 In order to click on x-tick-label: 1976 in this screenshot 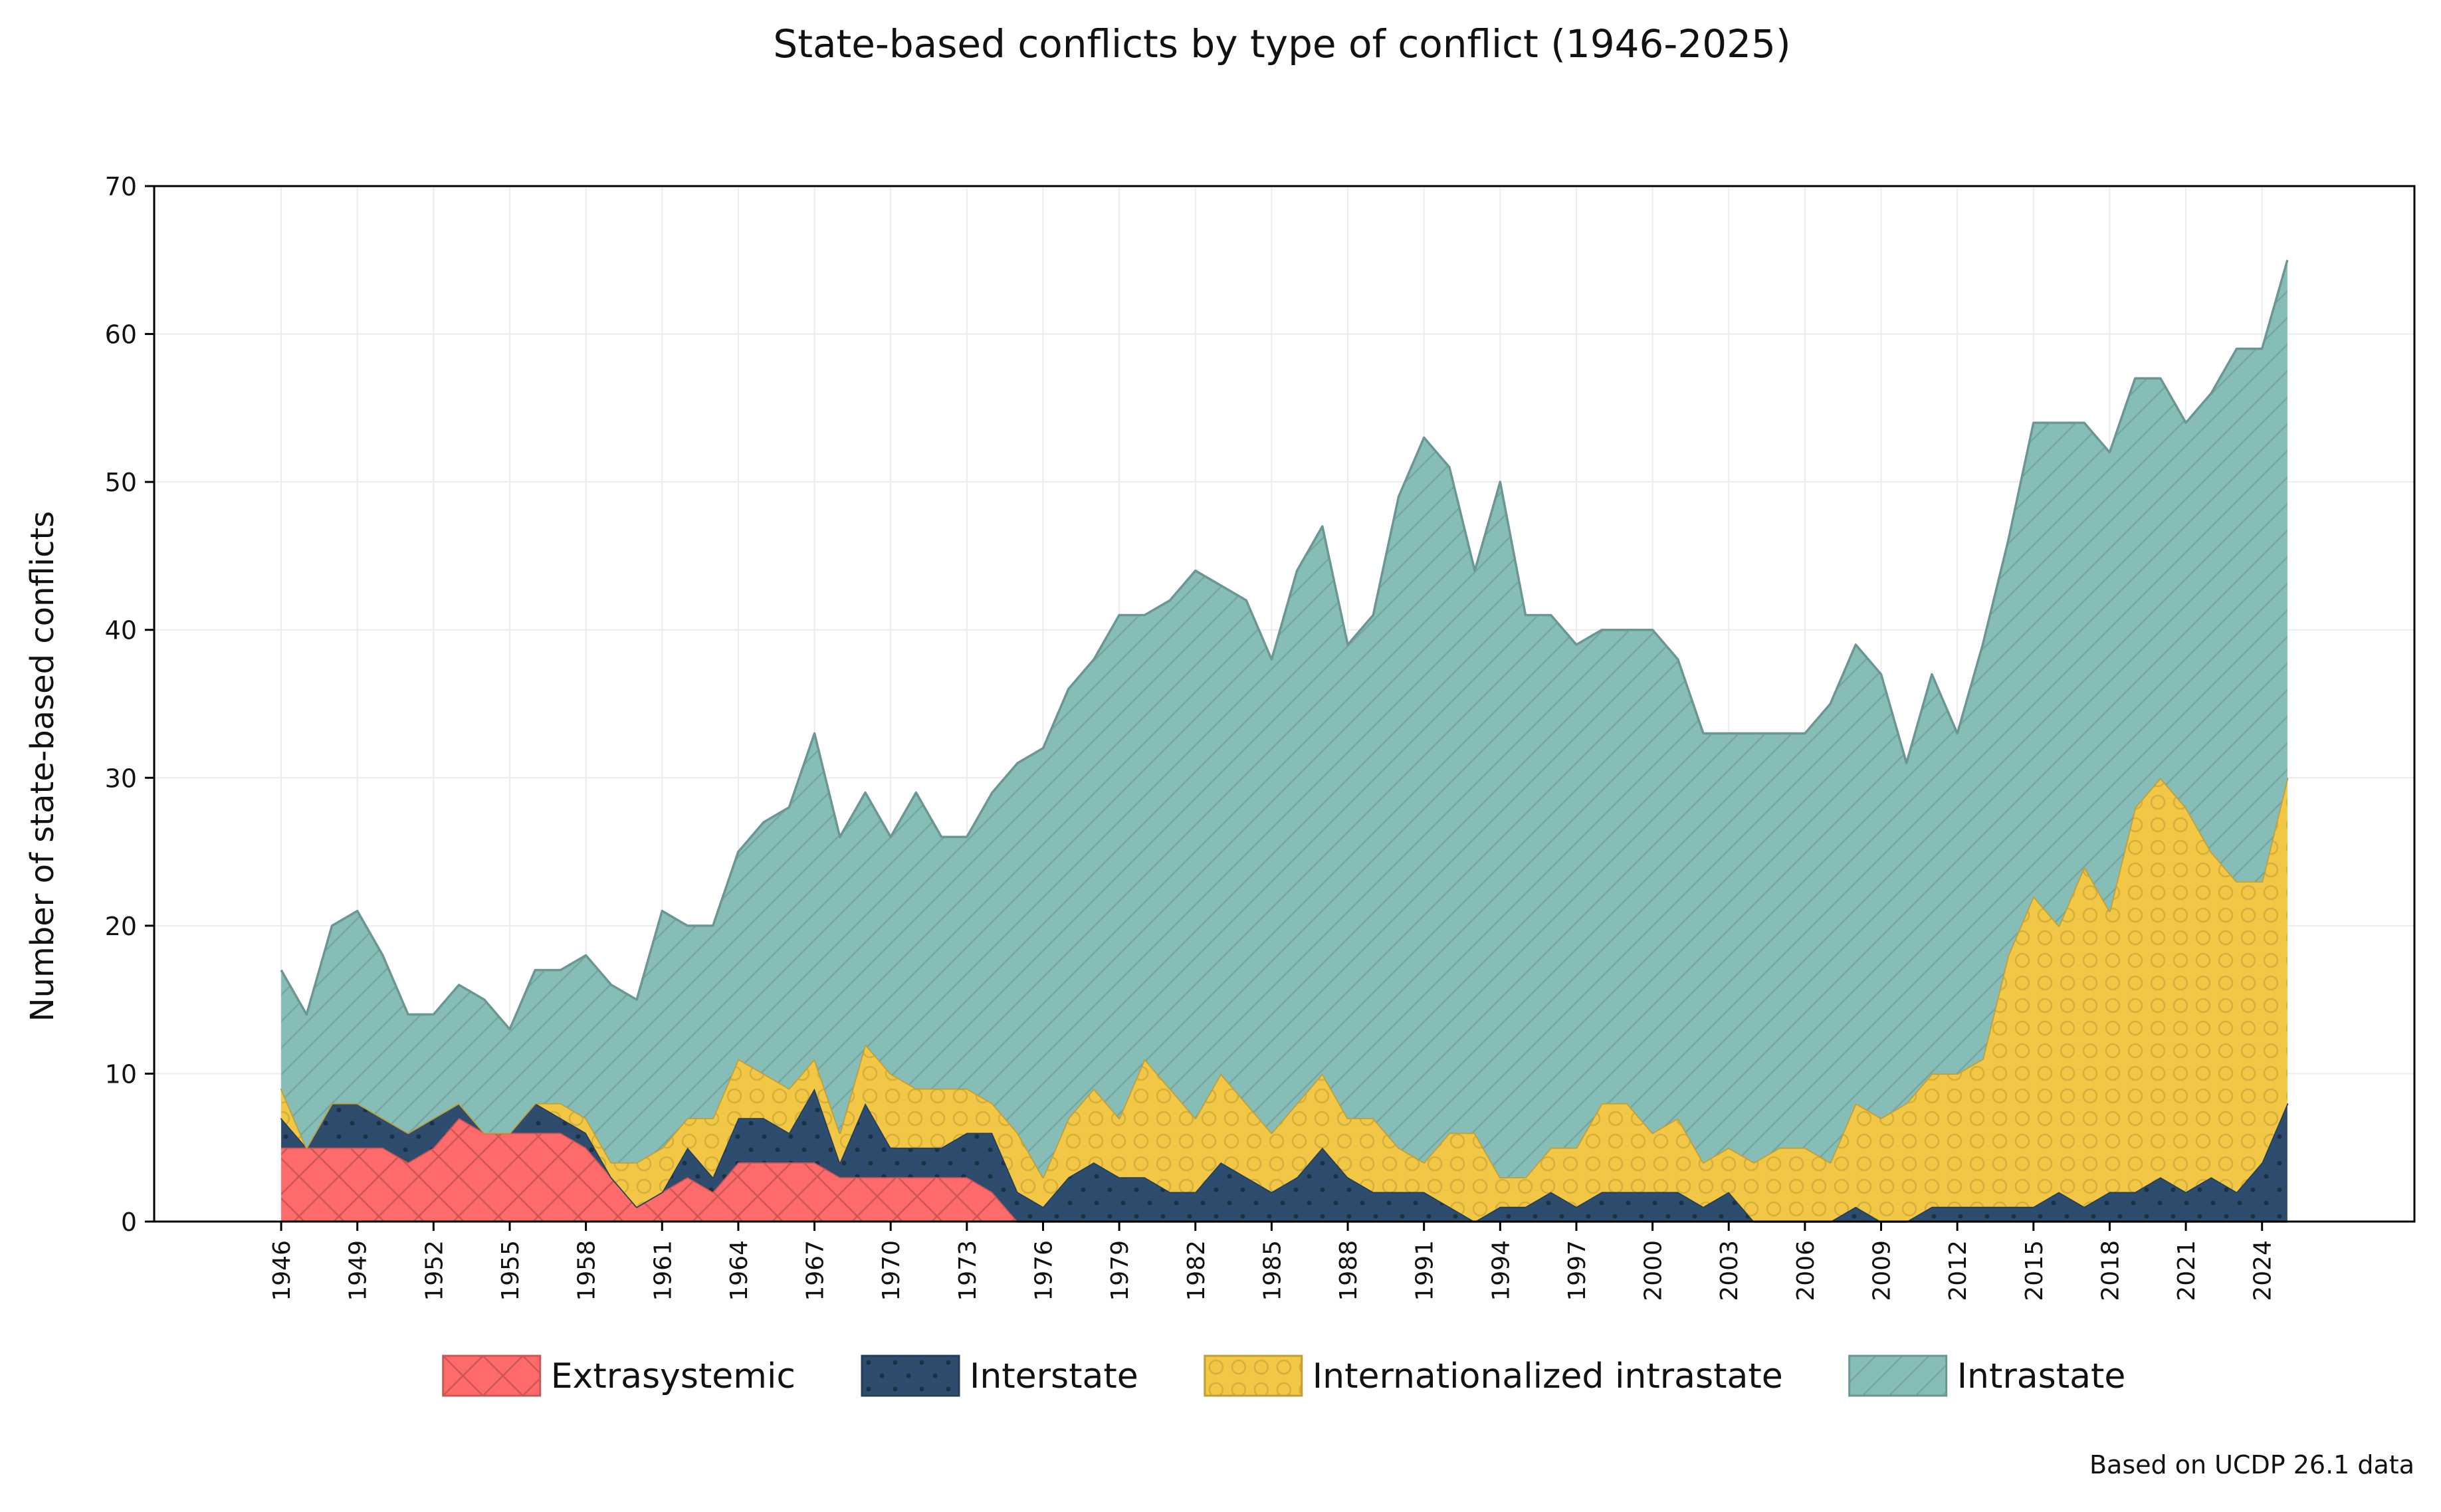, I will do `click(1044, 1270)`.